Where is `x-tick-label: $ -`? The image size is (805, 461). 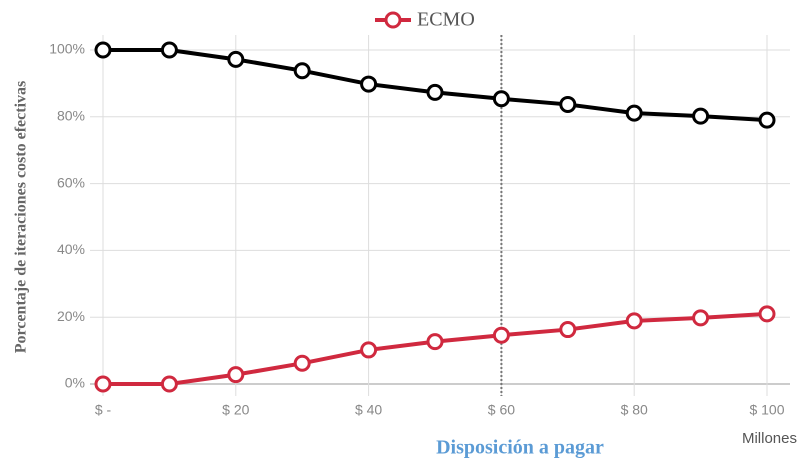 x-tick-label: $ - is located at coordinates (103, 410).